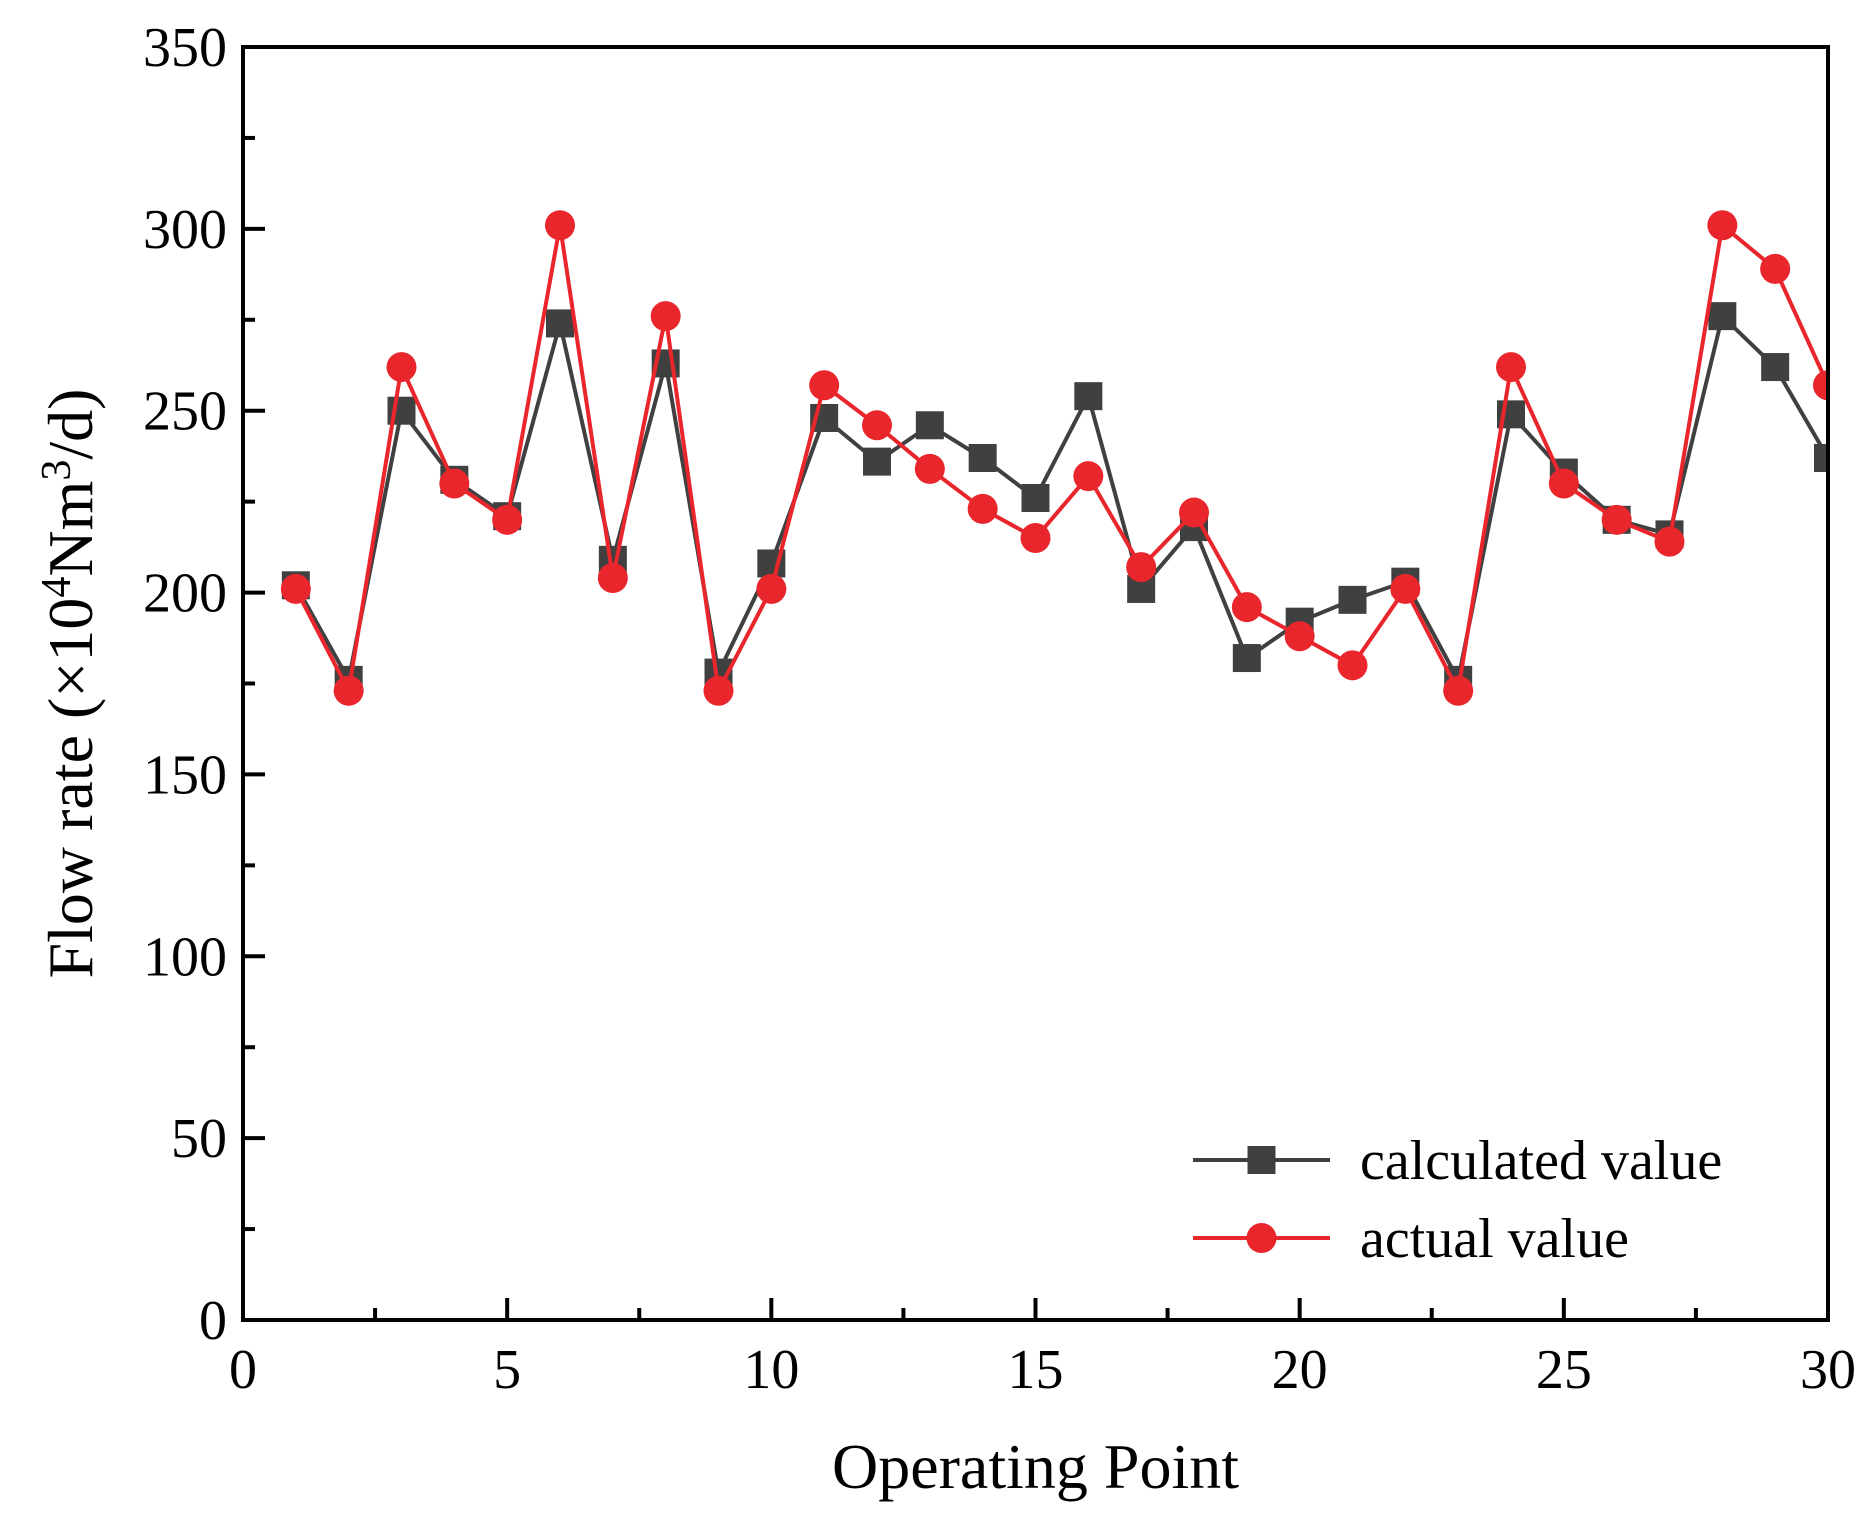 Image resolution: width=1871 pixels, height=1529 pixels. I want to click on legend-label: calculated value, so click(1541, 1161).